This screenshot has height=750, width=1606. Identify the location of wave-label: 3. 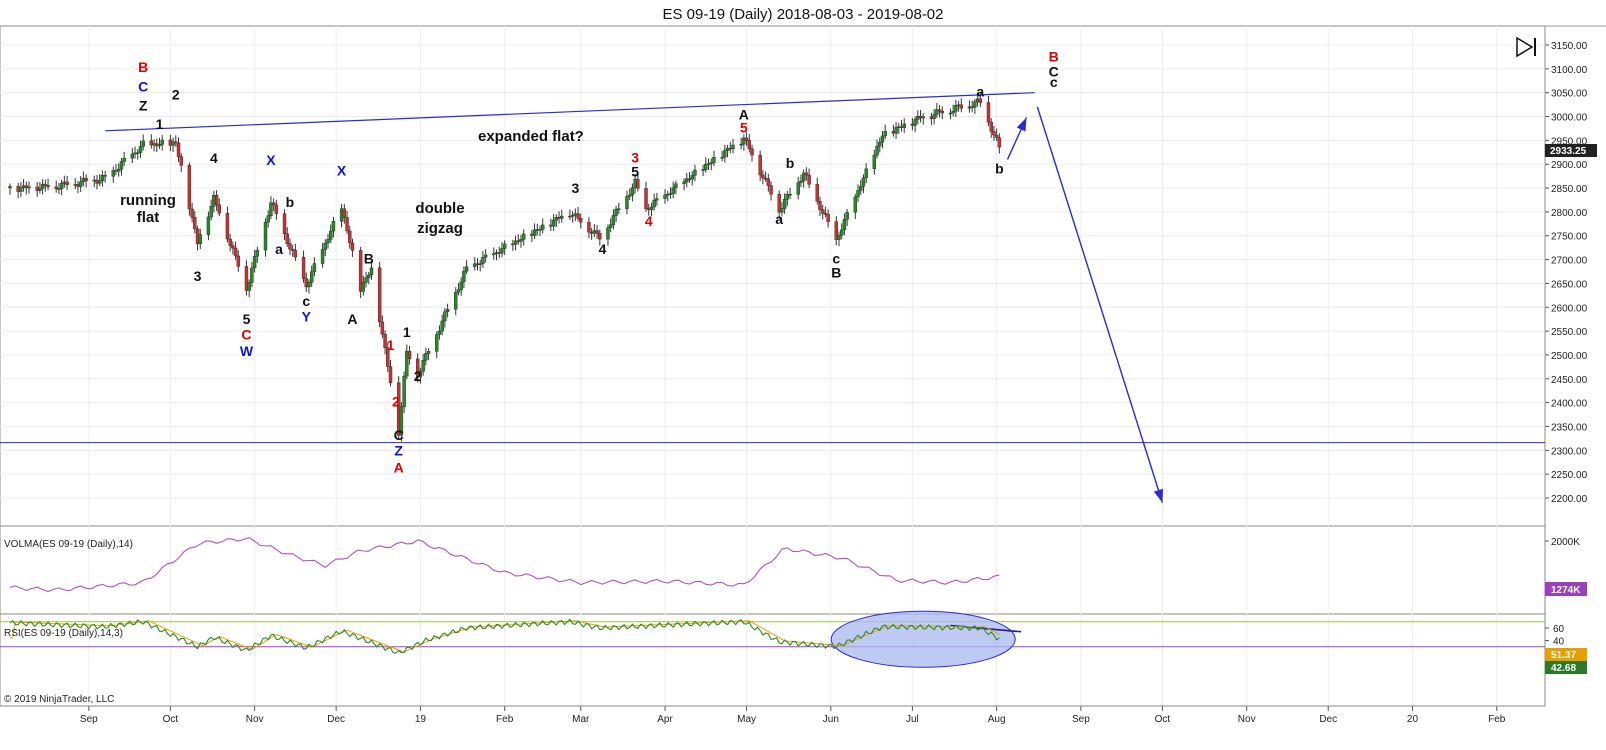
(198, 276).